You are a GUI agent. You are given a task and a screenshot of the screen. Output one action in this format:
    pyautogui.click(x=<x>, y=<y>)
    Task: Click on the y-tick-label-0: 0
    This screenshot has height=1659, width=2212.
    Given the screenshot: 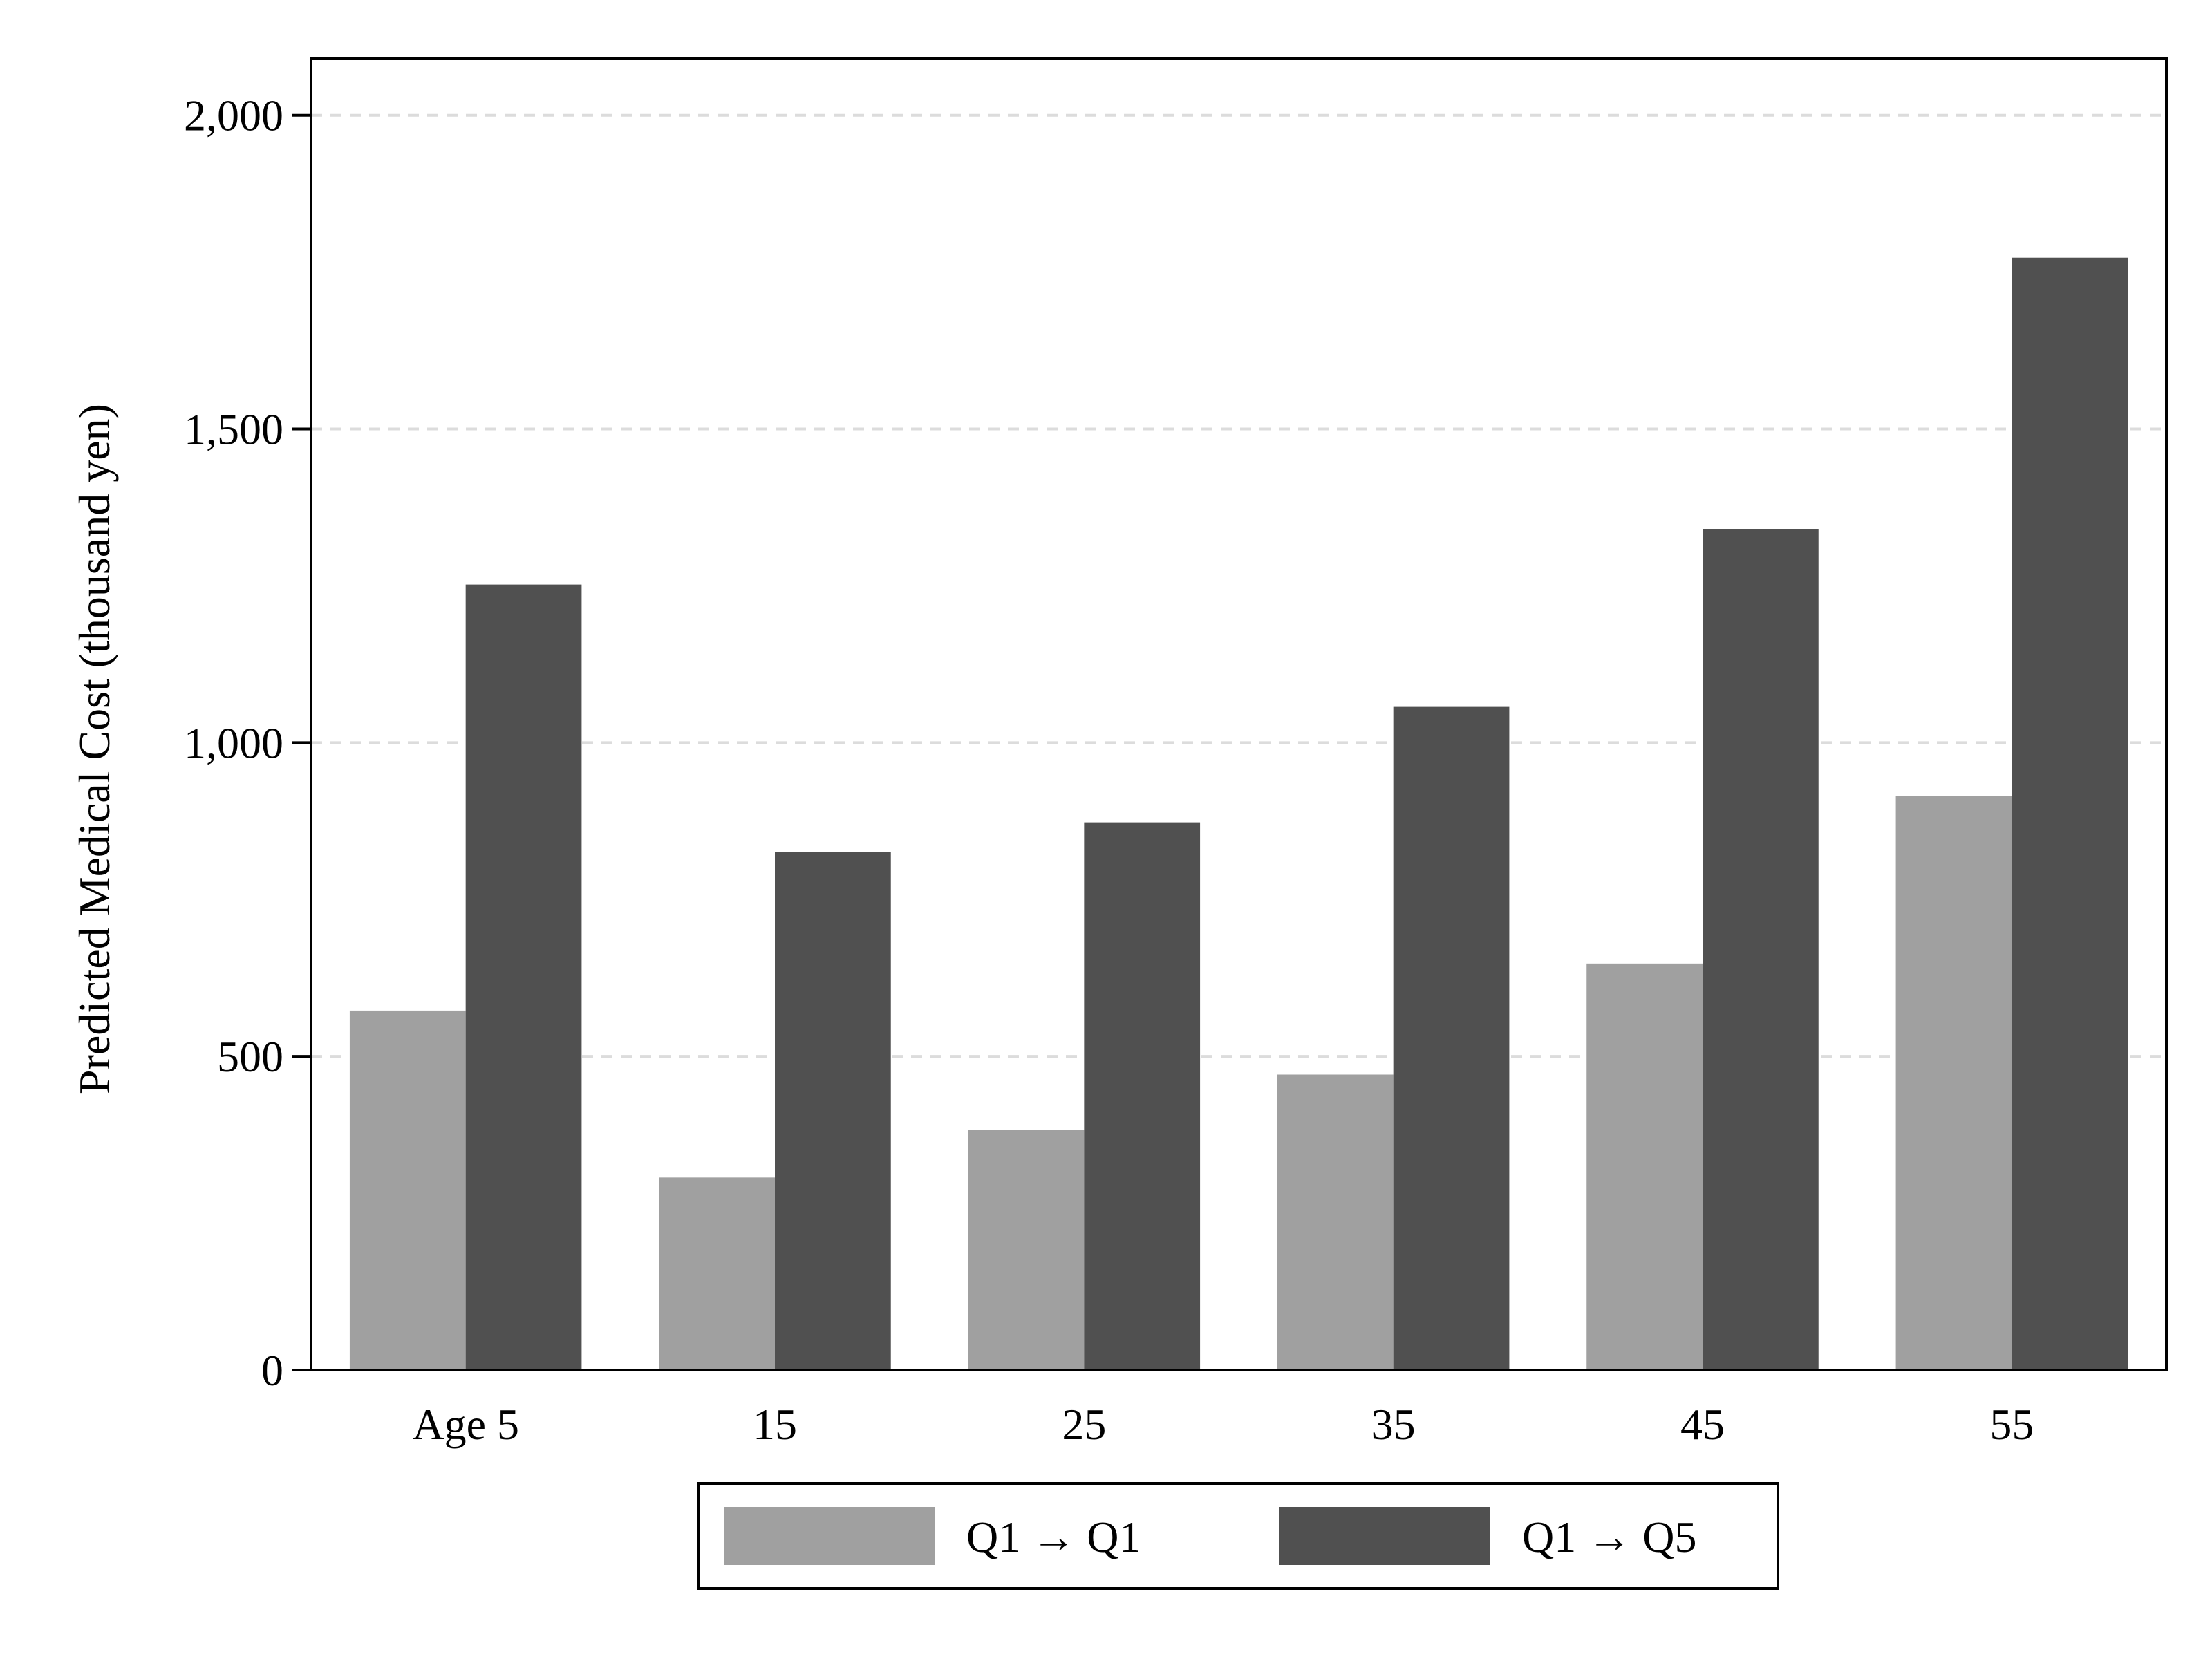 What is the action you would take?
    pyautogui.click(x=272, y=1370)
    